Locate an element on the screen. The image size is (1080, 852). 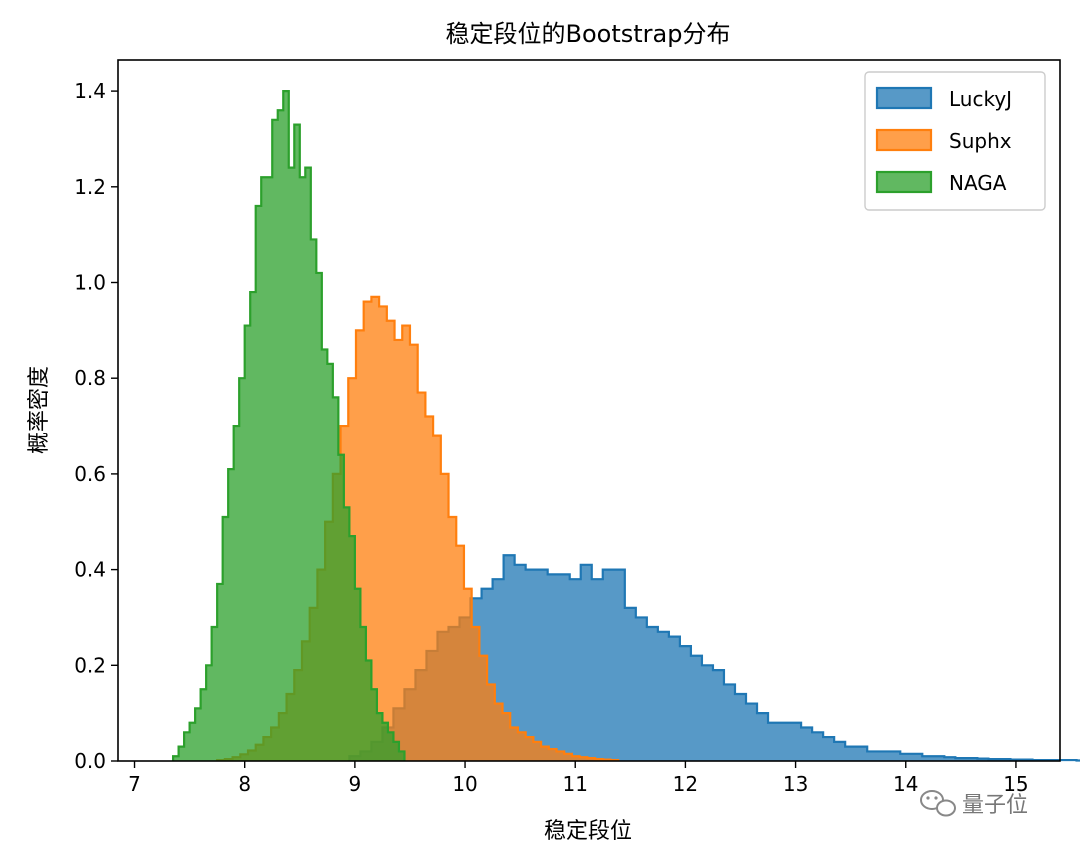
y-tick-label: 0.2 is located at coordinates (90, 665).